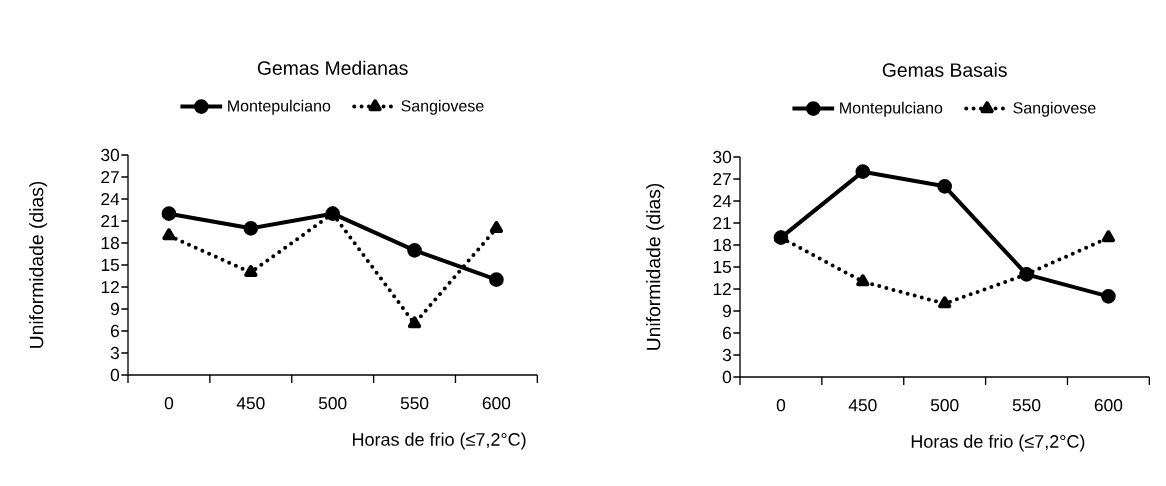 This screenshot has height=486, width=1166. Describe the element at coordinates (944, 69) in the screenshot. I see `chart-title: Gemas Basais` at that location.